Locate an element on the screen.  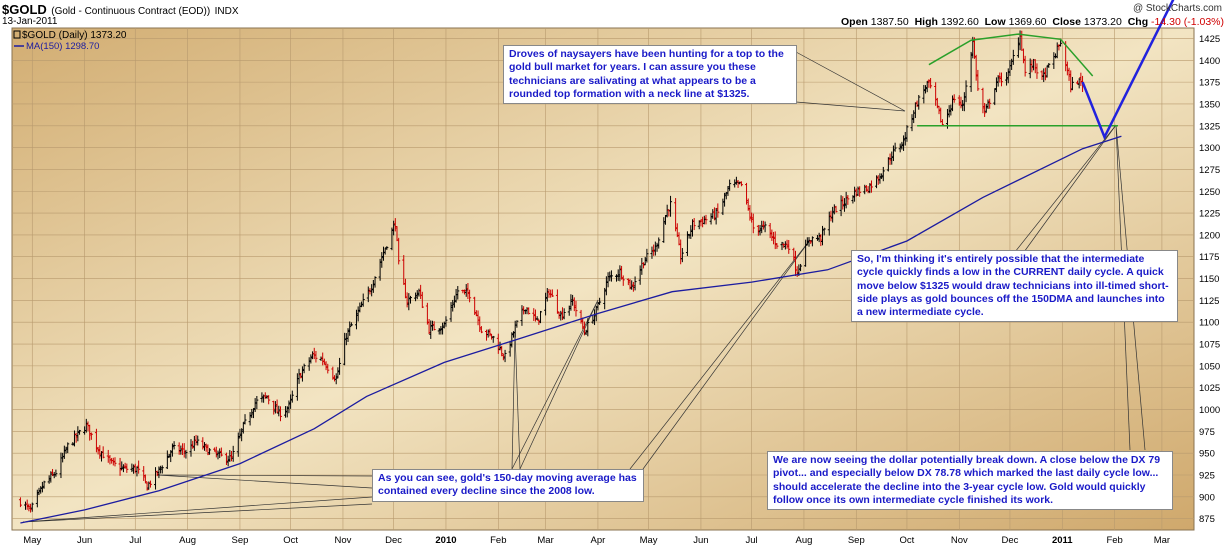
legend: $GOLD (Daily) 1373.20 MA(150) 1298.70 is located at coordinates (70, 41).